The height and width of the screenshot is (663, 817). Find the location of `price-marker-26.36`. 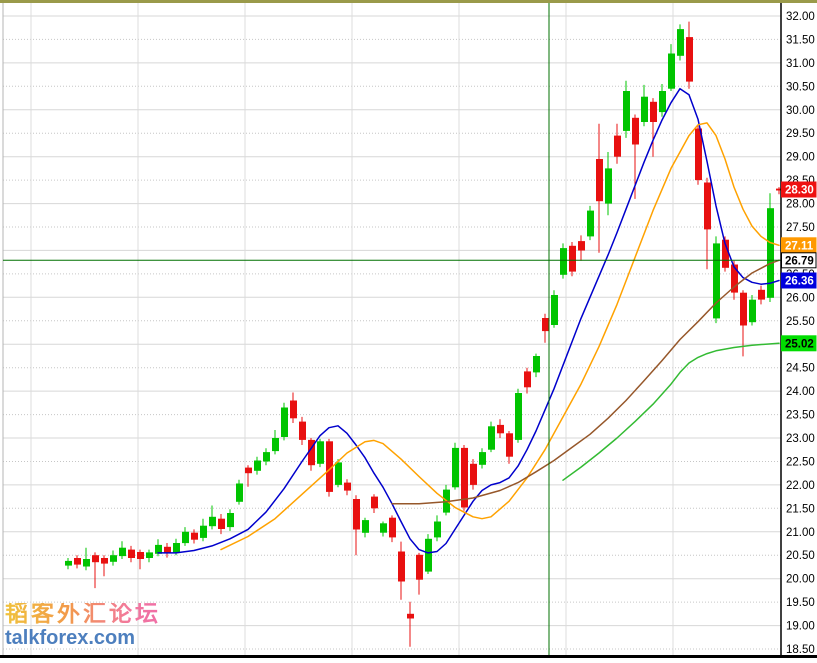

price-marker-26.36 is located at coordinates (799, 280).